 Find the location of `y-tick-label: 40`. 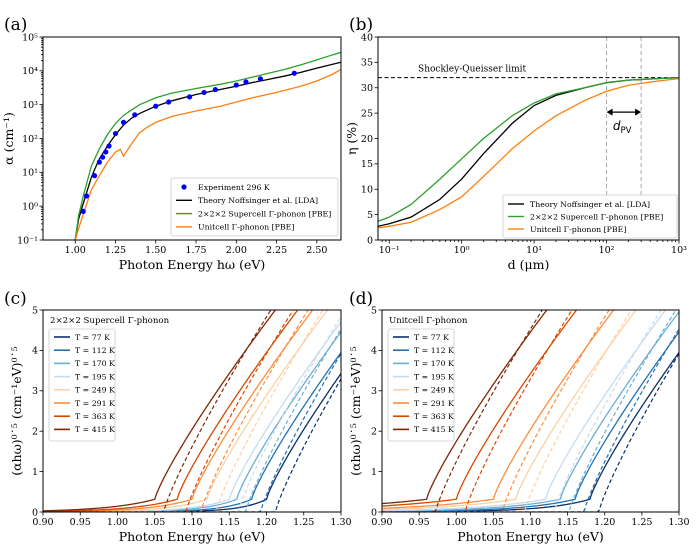

y-tick-label: 40 is located at coordinates (367, 37).